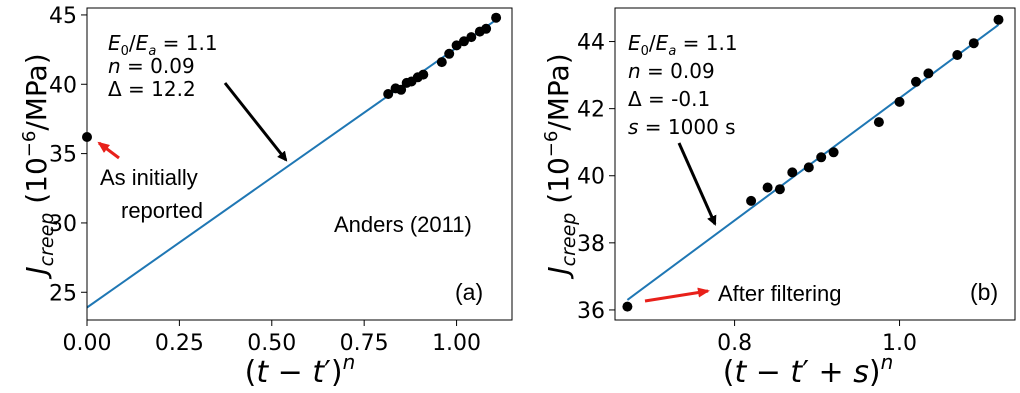 Image resolution: width=1020 pixels, height=393 pixels. I want to click on panel-b-y-tick-label: 38, so click(591, 244).